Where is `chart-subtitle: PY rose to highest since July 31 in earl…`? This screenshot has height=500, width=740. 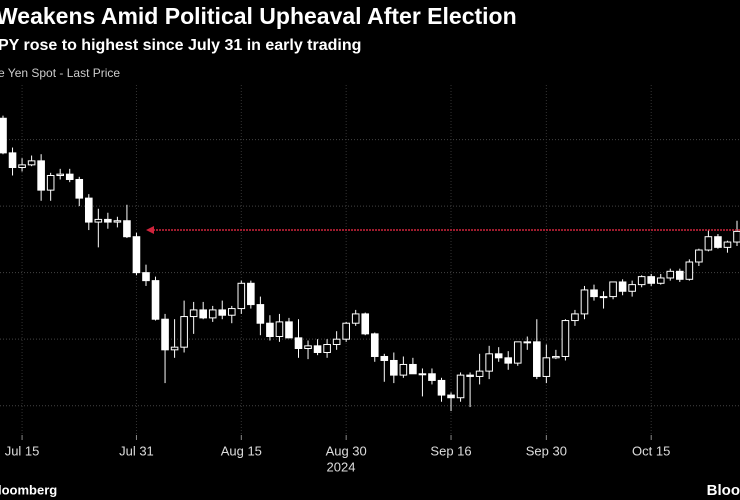 chart-subtitle: PY rose to highest since July 31 in earl… is located at coordinates (180, 45).